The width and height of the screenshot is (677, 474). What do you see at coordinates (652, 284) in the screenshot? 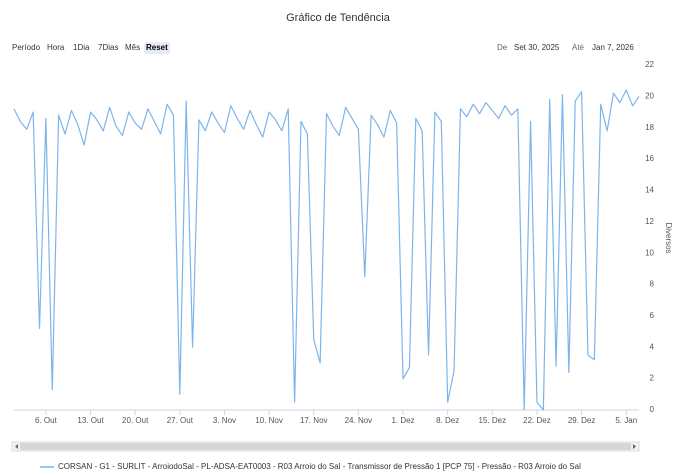
I see `y-tick-label: 8` at bounding box center [652, 284].